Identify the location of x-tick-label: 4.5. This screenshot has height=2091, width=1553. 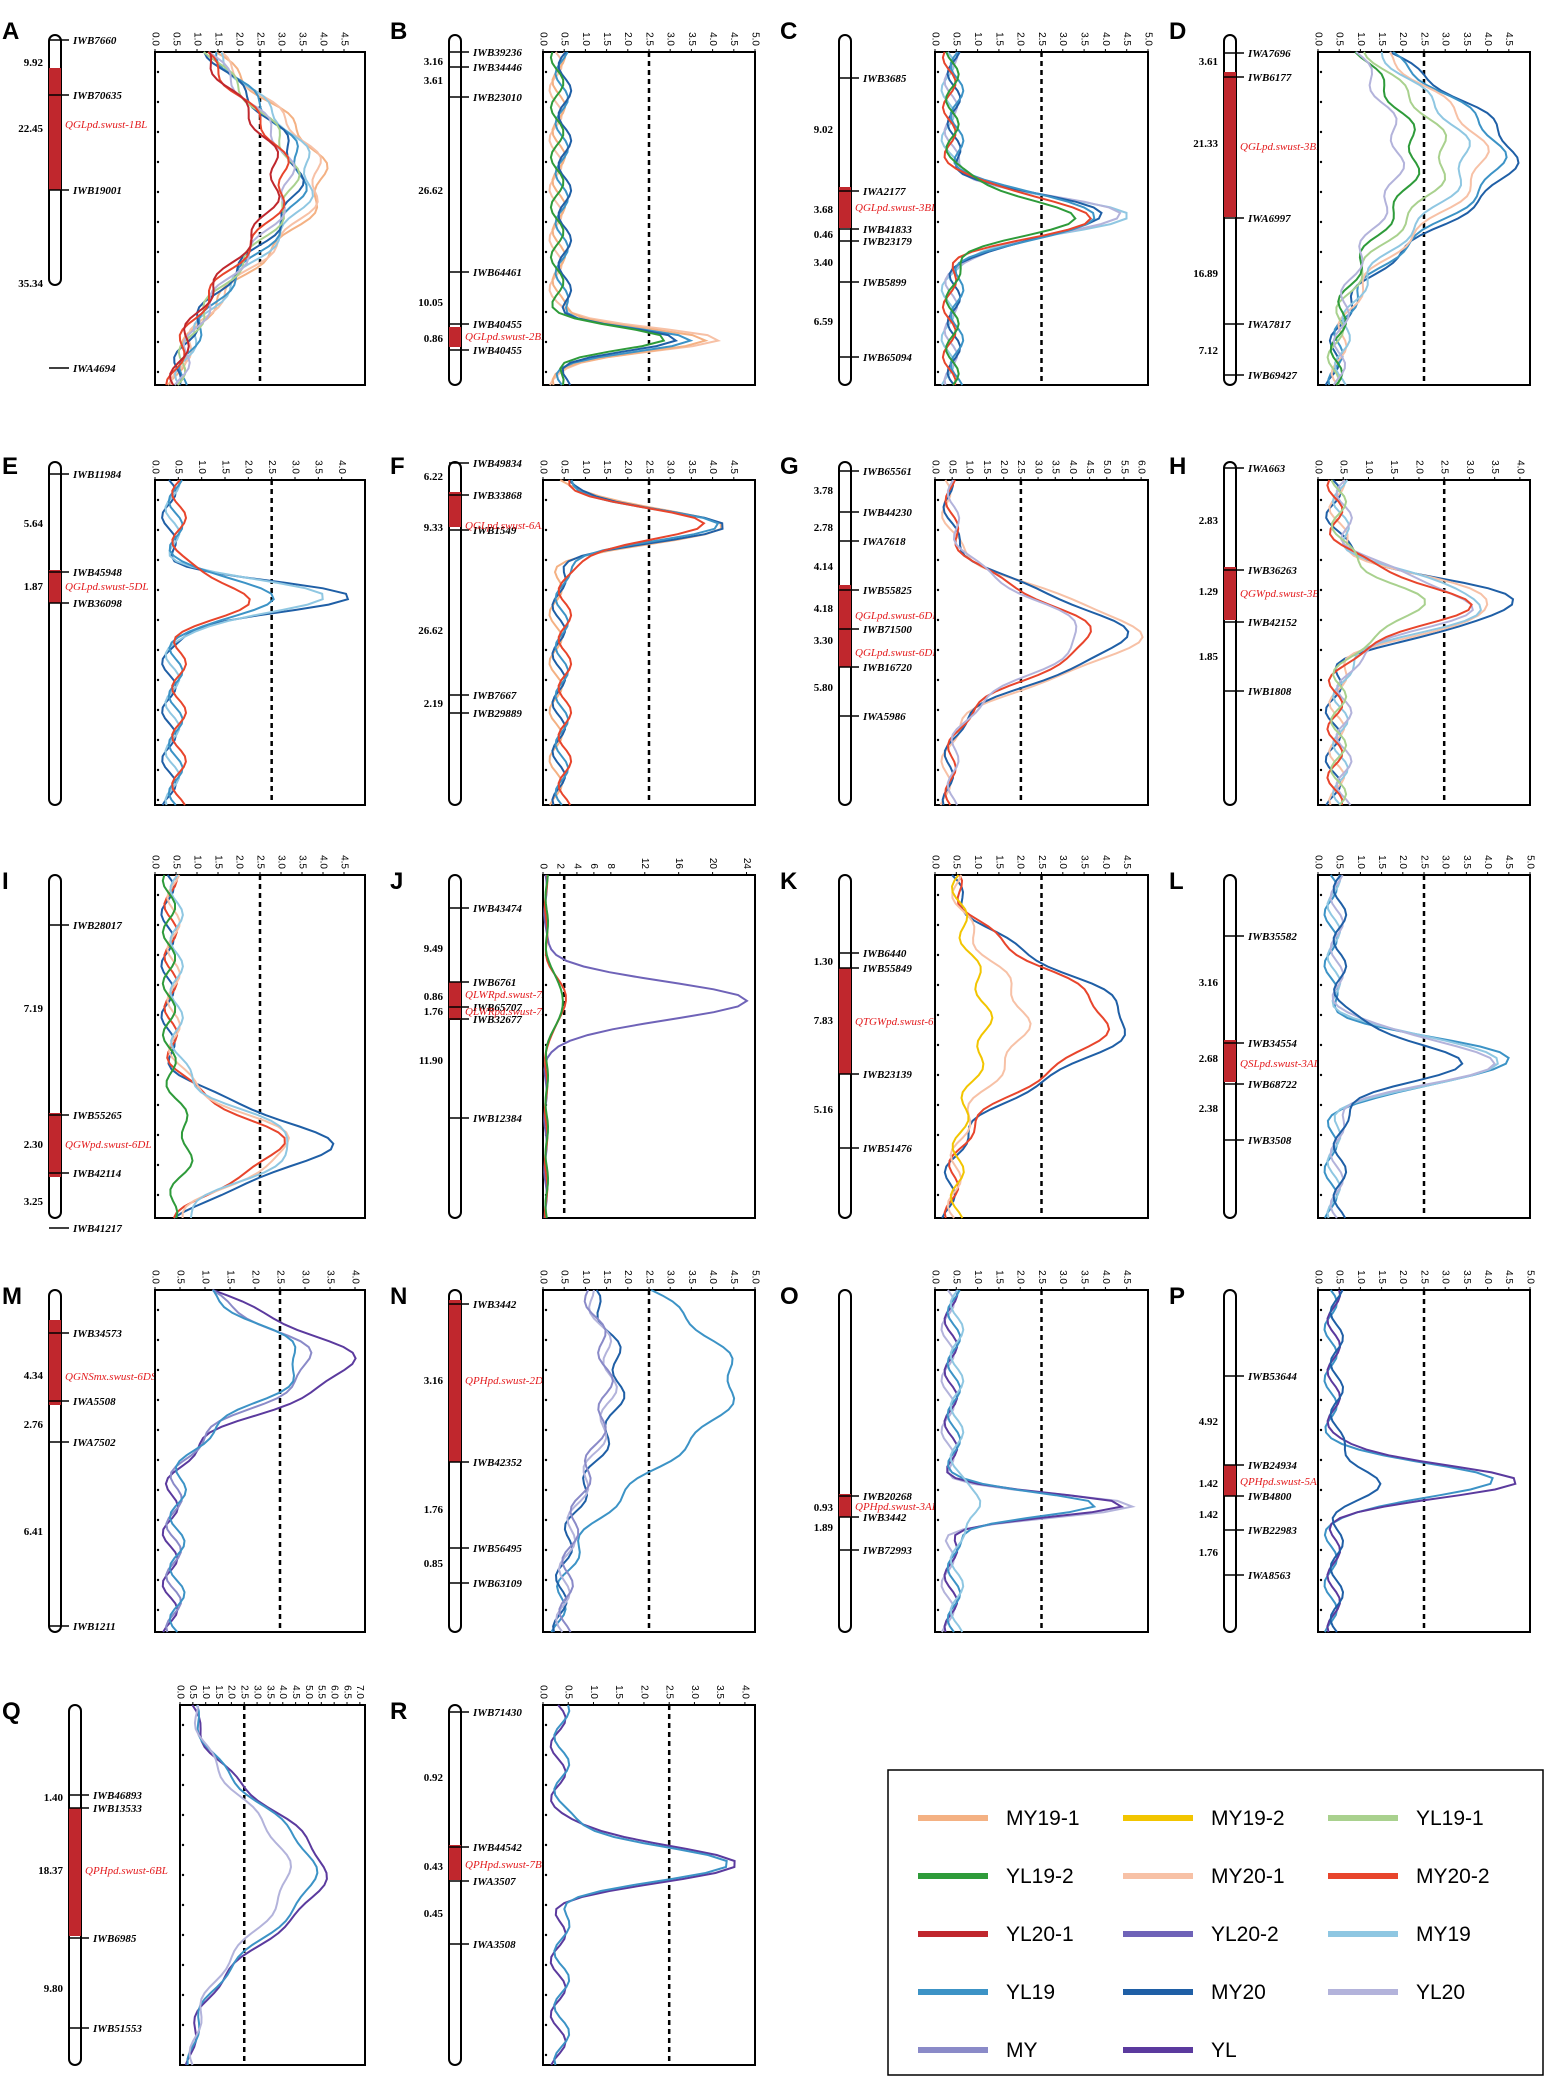
(1126, 862).